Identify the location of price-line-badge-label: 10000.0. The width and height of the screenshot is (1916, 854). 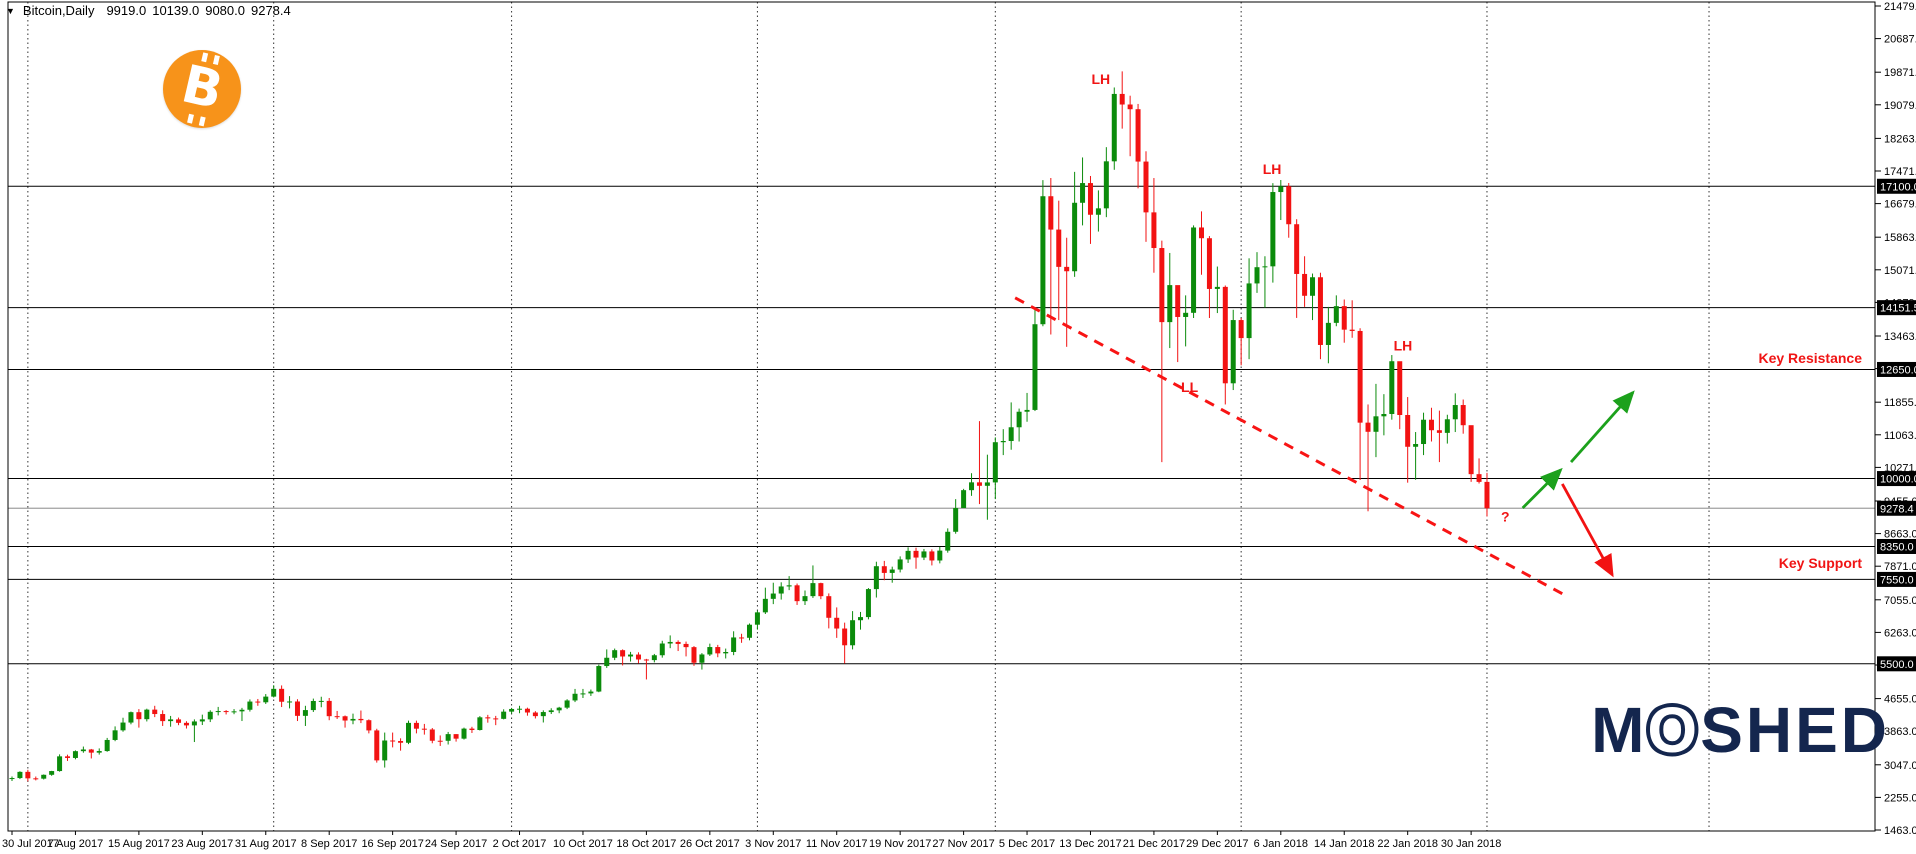
(1898, 480).